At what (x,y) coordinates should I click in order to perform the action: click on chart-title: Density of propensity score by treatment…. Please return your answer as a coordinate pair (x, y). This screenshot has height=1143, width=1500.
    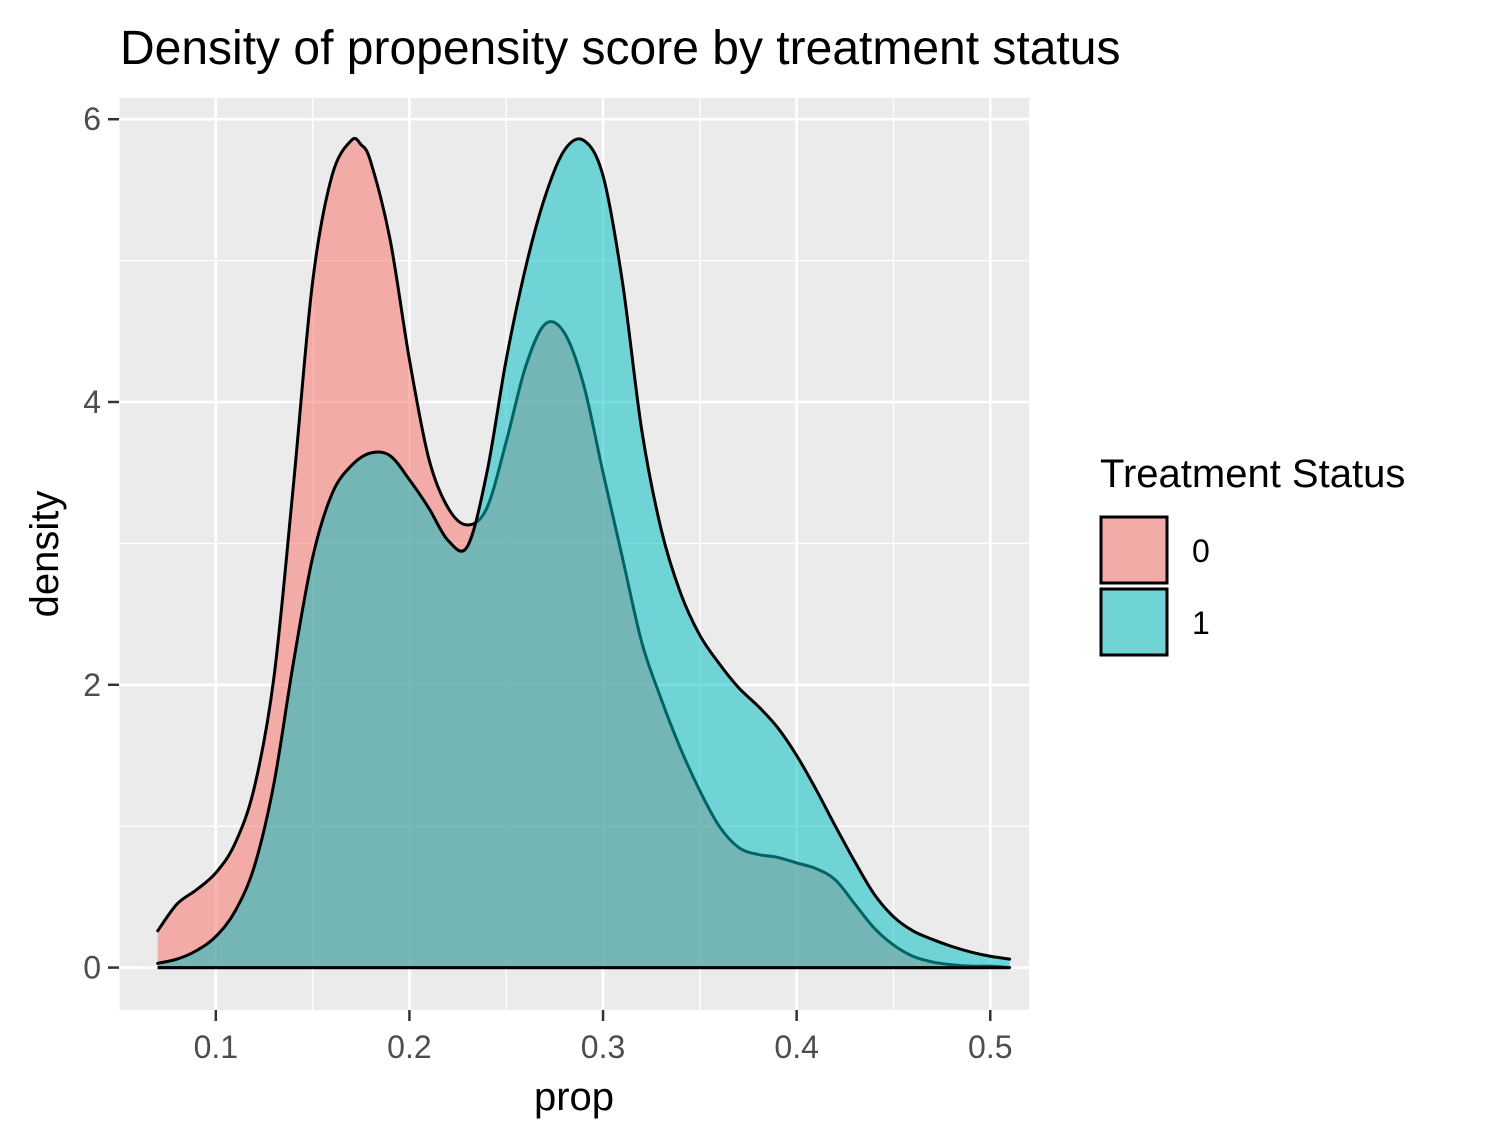
    Looking at the image, I should click on (620, 48).